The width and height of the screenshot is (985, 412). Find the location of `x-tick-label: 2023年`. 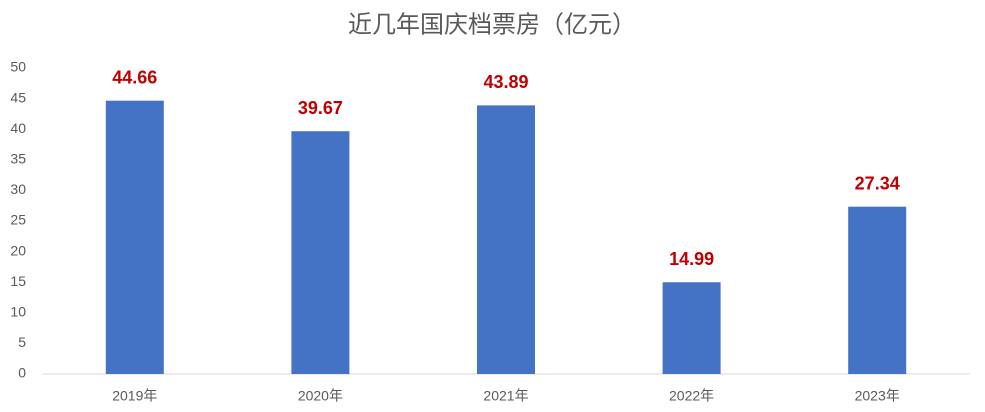

x-tick-label: 2023年 is located at coordinates (877, 396).